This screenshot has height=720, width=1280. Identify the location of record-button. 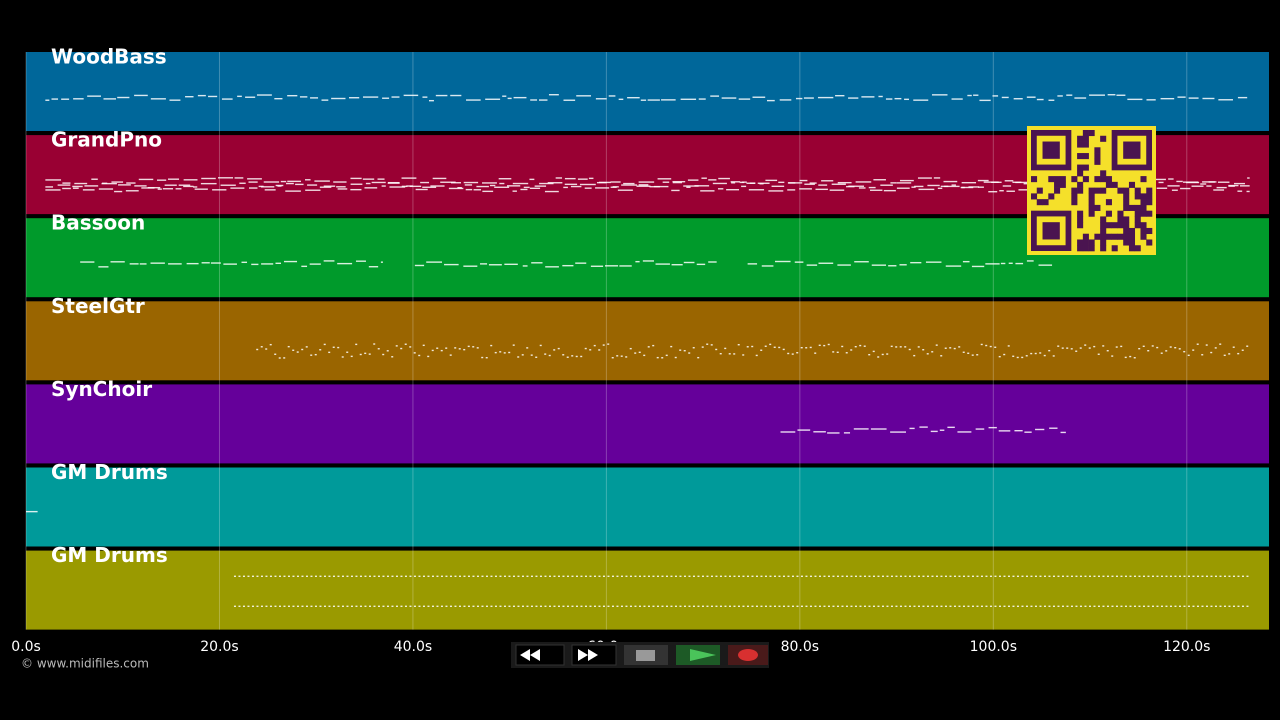
(748, 655).